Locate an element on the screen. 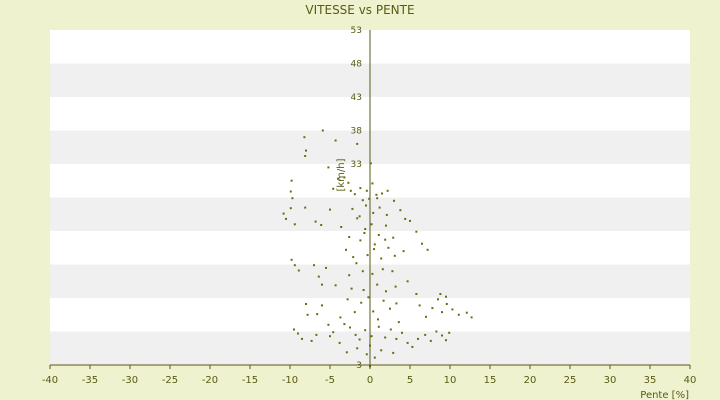 Image resolution: width=720 pixels, height=400 pixels. y-tick-label: 53 is located at coordinates (356, 31).